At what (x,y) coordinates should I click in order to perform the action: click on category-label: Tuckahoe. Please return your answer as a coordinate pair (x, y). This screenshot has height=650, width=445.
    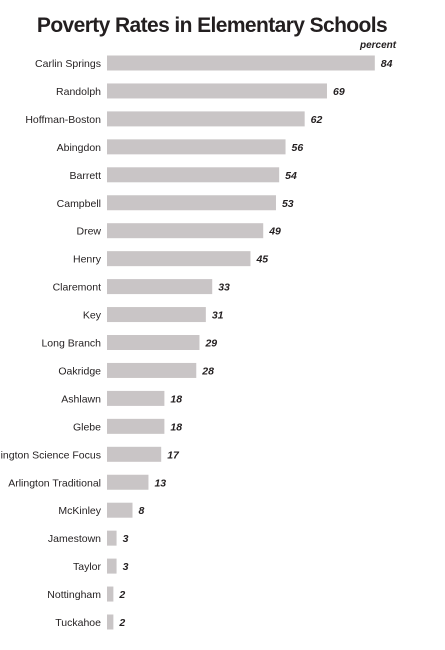
    Looking at the image, I should click on (78, 623).